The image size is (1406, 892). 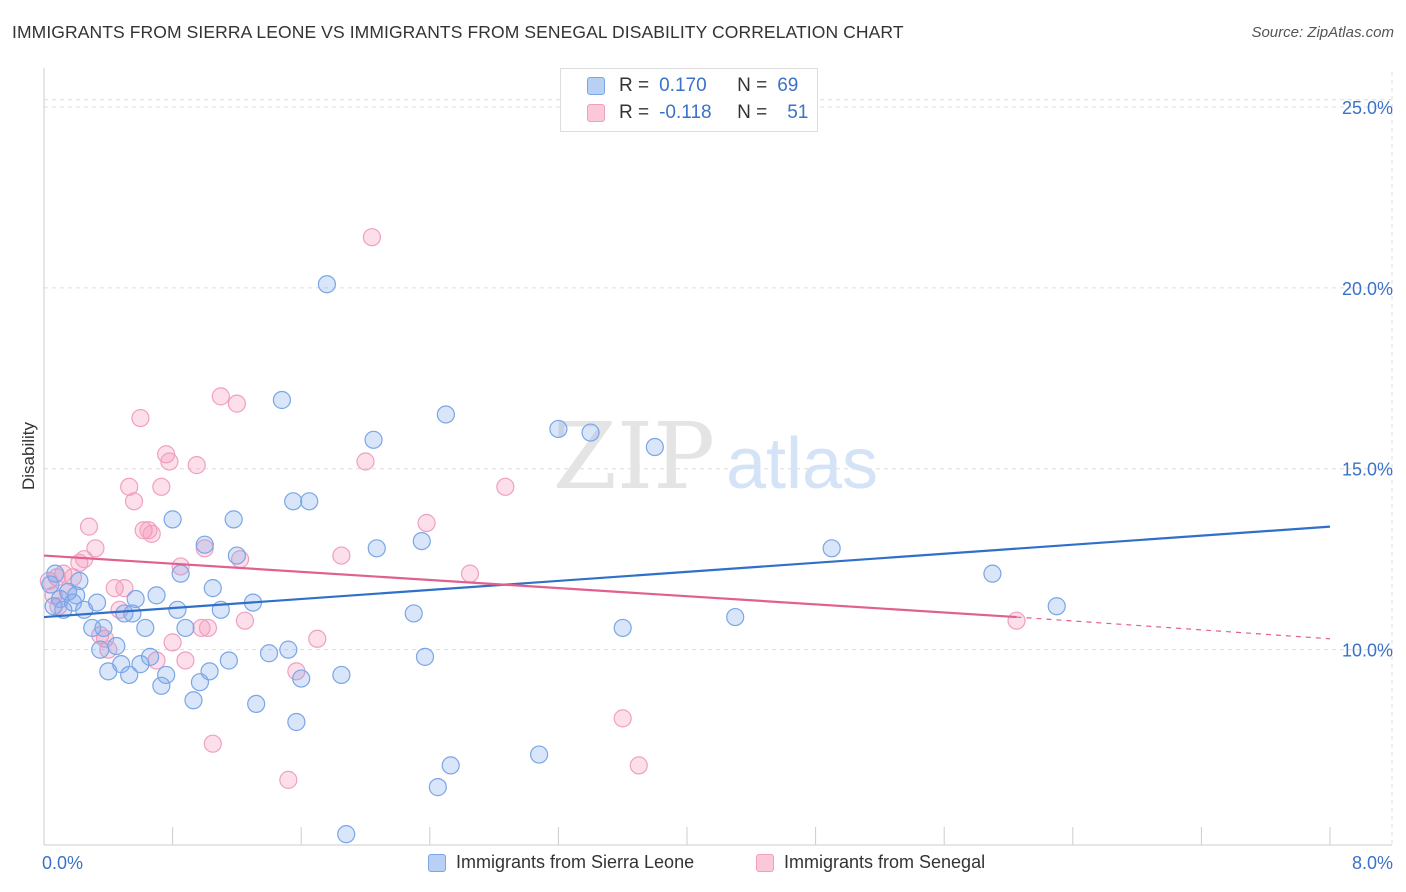 What do you see at coordinates (1372, 863) in the screenshot?
I see `x-tick-label: 8.0%` at bounding box center [1372, 863].